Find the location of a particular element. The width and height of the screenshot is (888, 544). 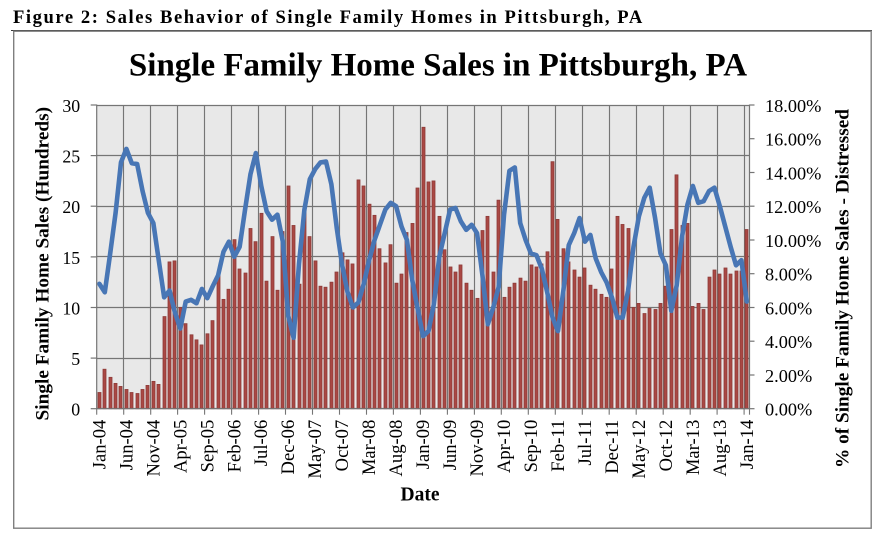

svg-text: 10 is located at coordinates (71, 309).